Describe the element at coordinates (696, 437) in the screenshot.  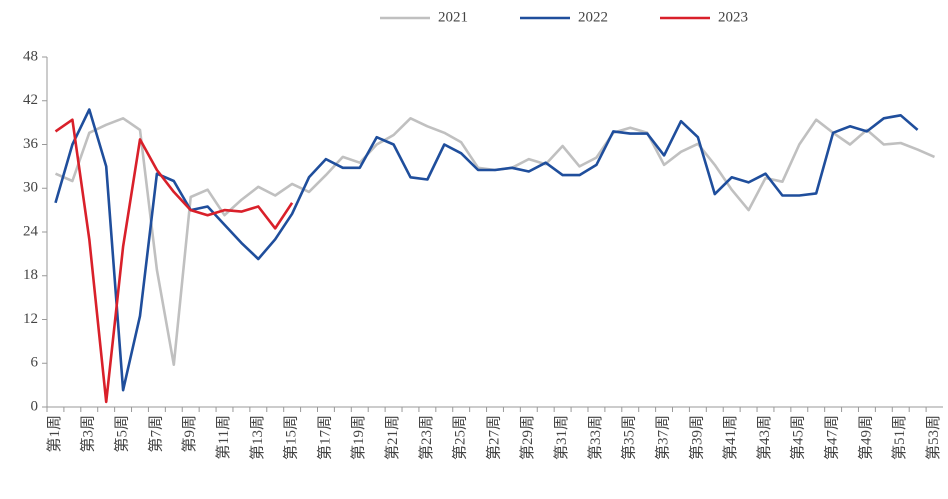
I see `x-tick-label: 第39周` at that location.